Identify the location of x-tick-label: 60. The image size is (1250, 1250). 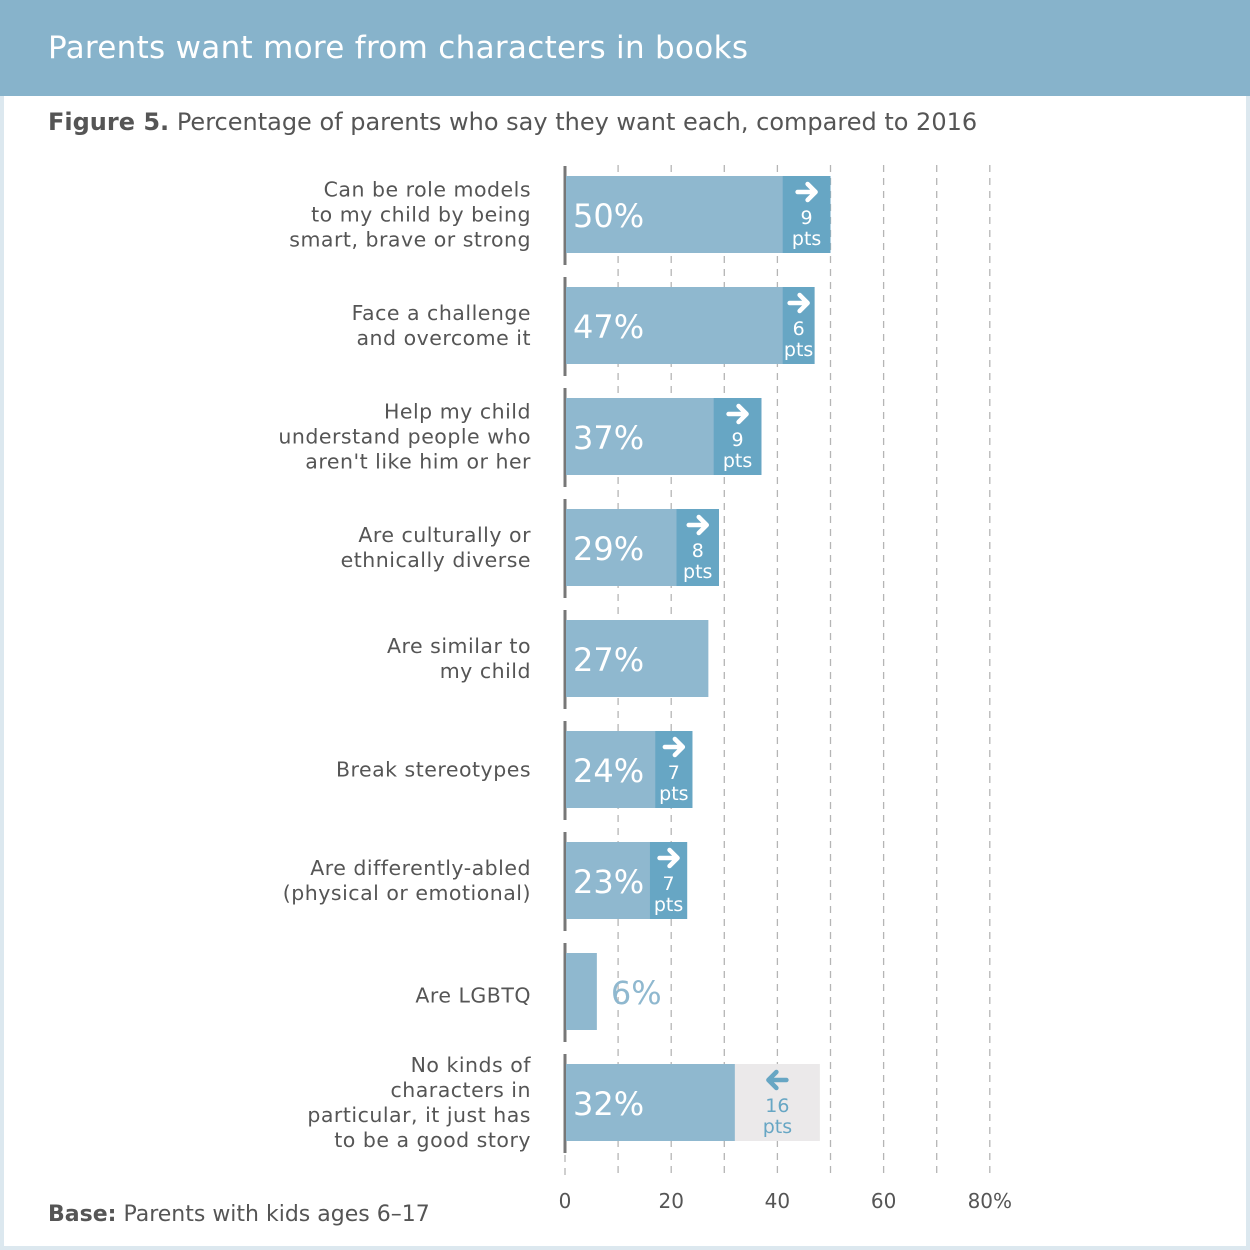
(883, 1201).